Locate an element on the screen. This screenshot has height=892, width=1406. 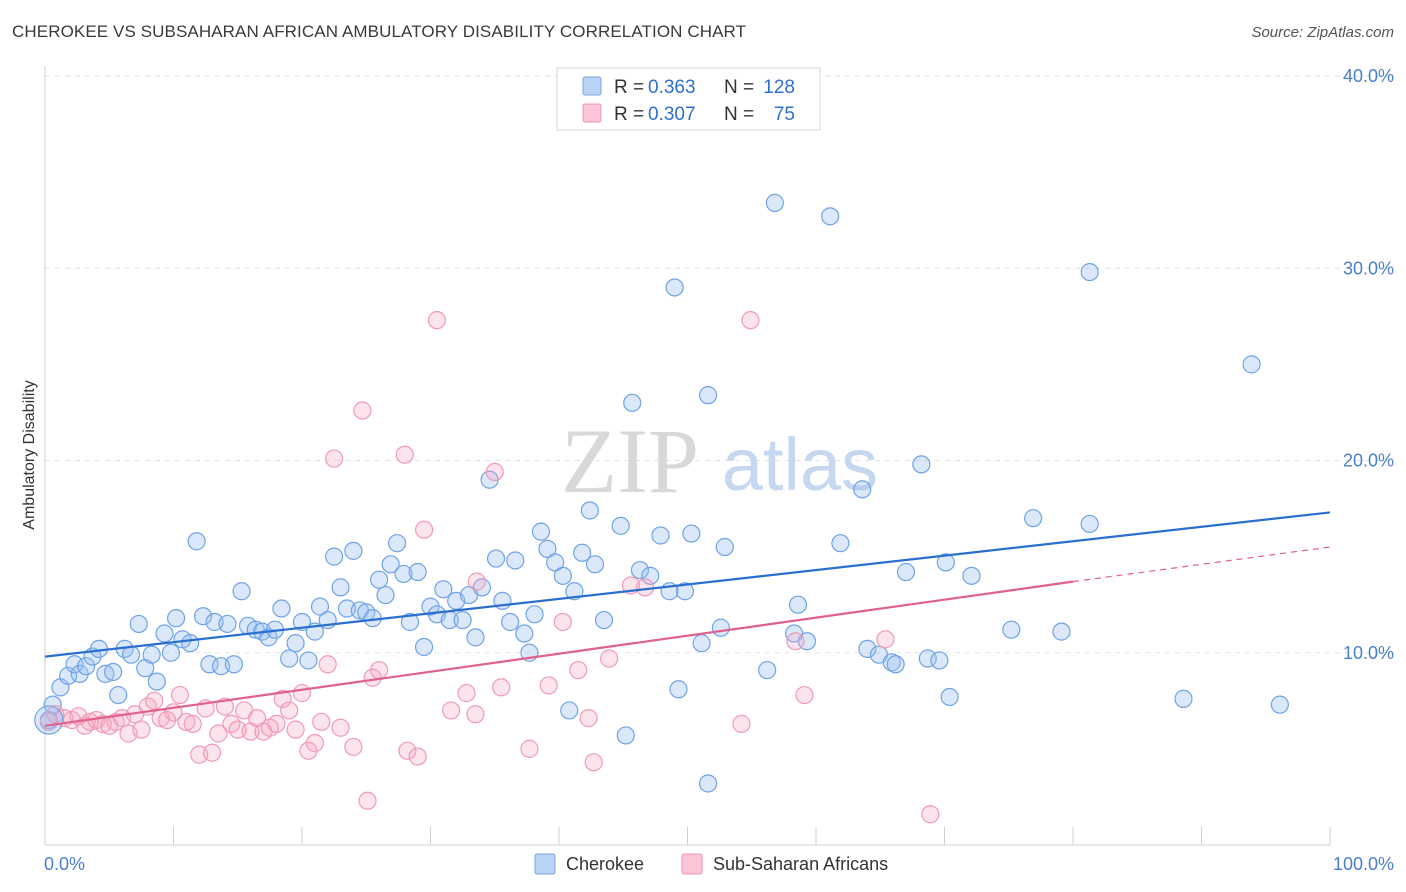
legend-r-label-1: R = is located at coordinates (629, 87).